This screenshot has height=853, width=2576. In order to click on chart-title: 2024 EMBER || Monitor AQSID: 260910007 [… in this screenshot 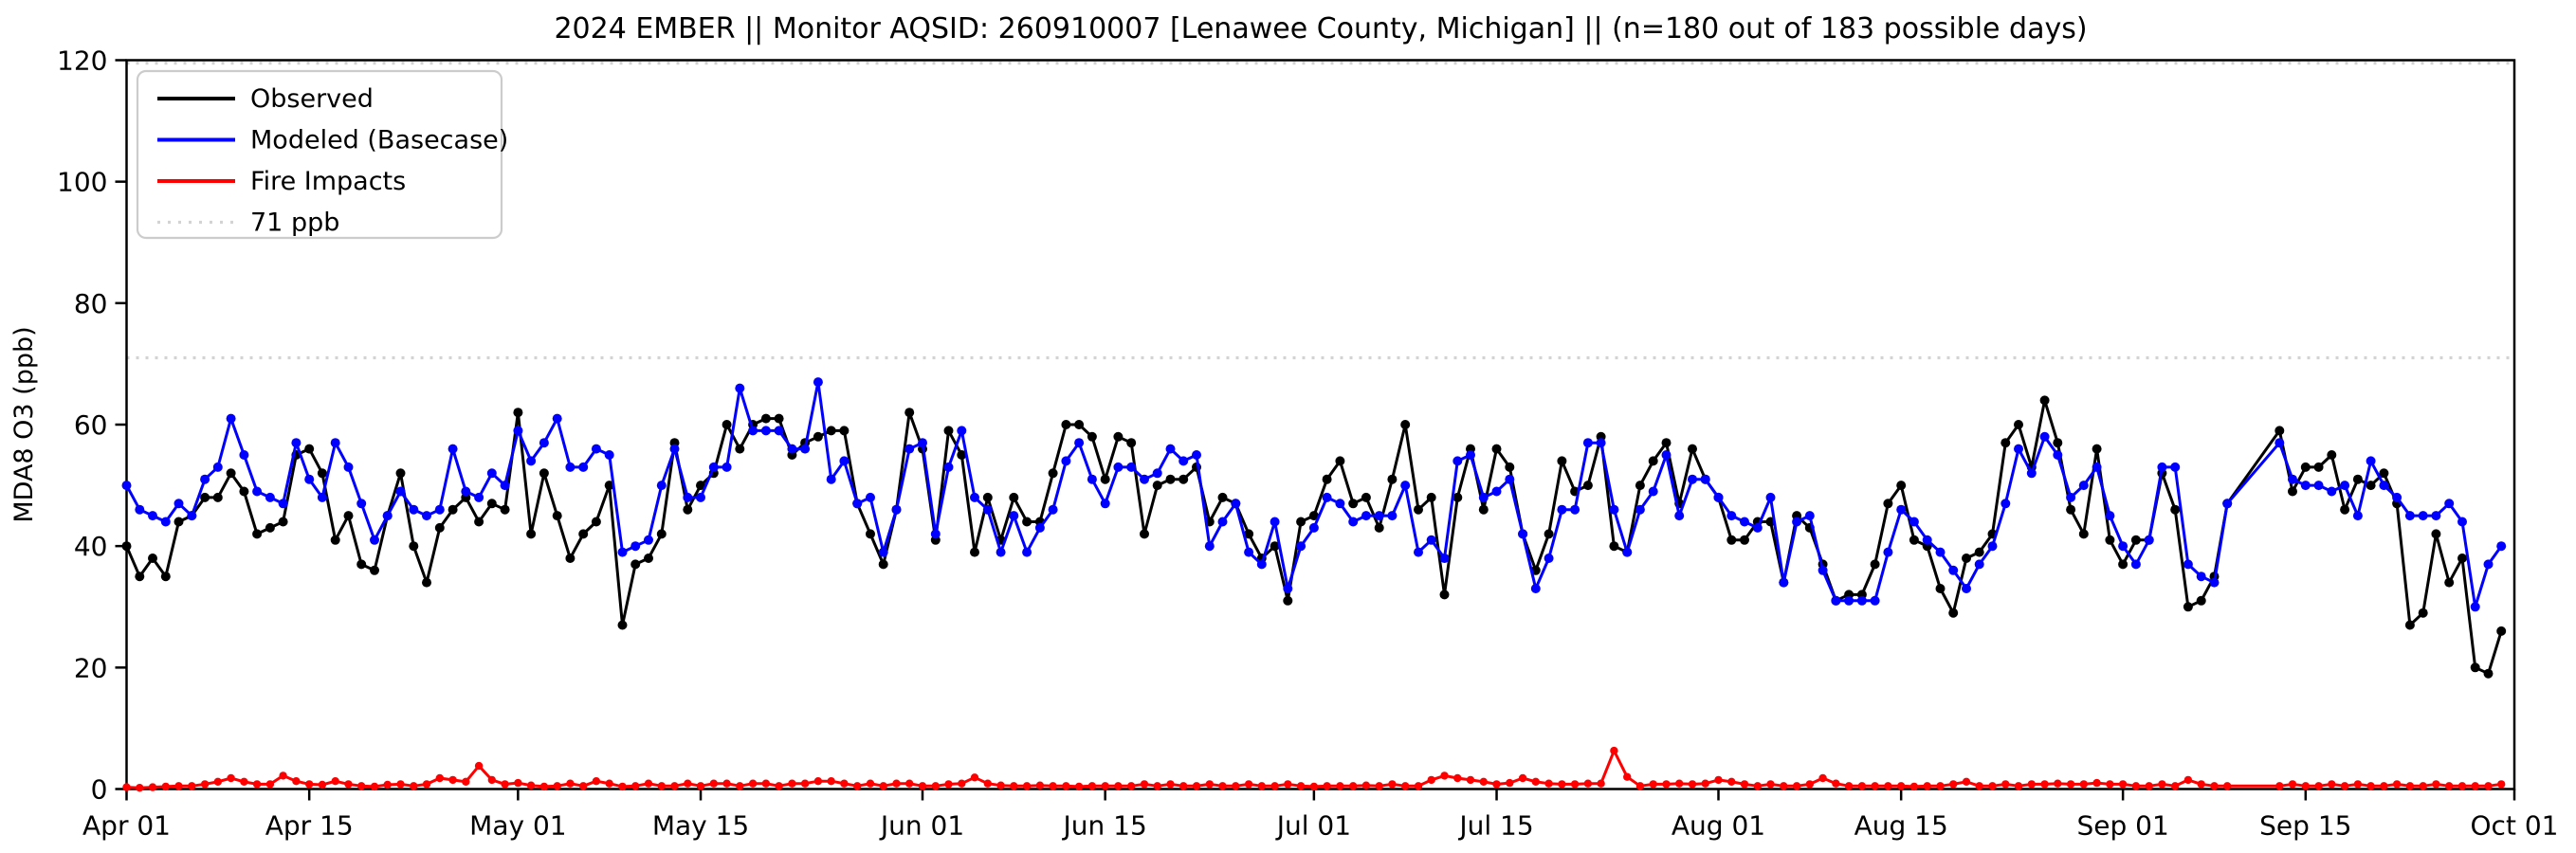, I will do `click(1320, 28)`.